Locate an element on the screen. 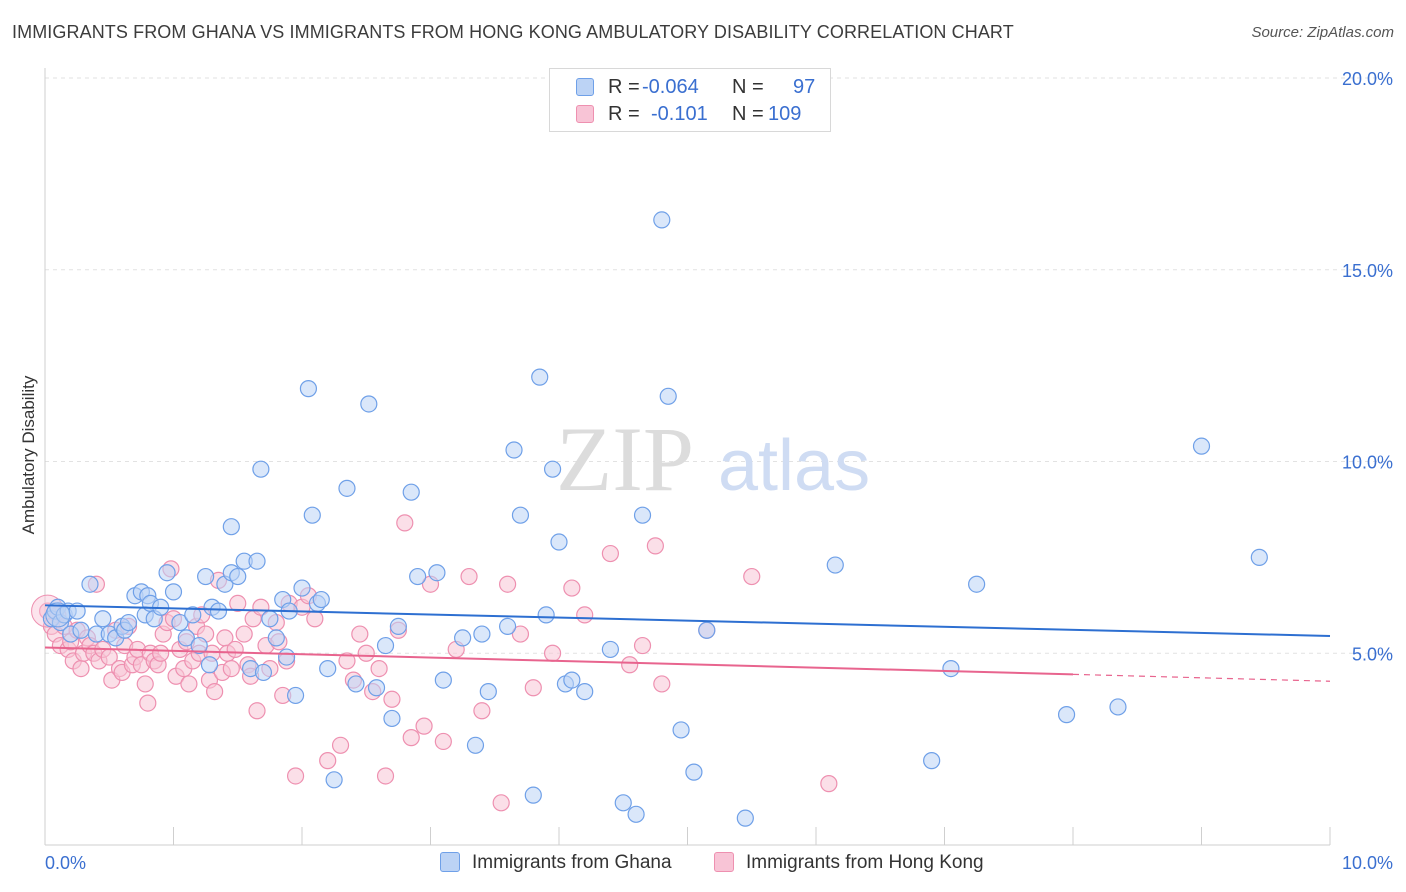 Image resolution: width=1406 pixels, height=892 pixels. y-tick-label: 15.0% is located at coordinates (1367, 271).